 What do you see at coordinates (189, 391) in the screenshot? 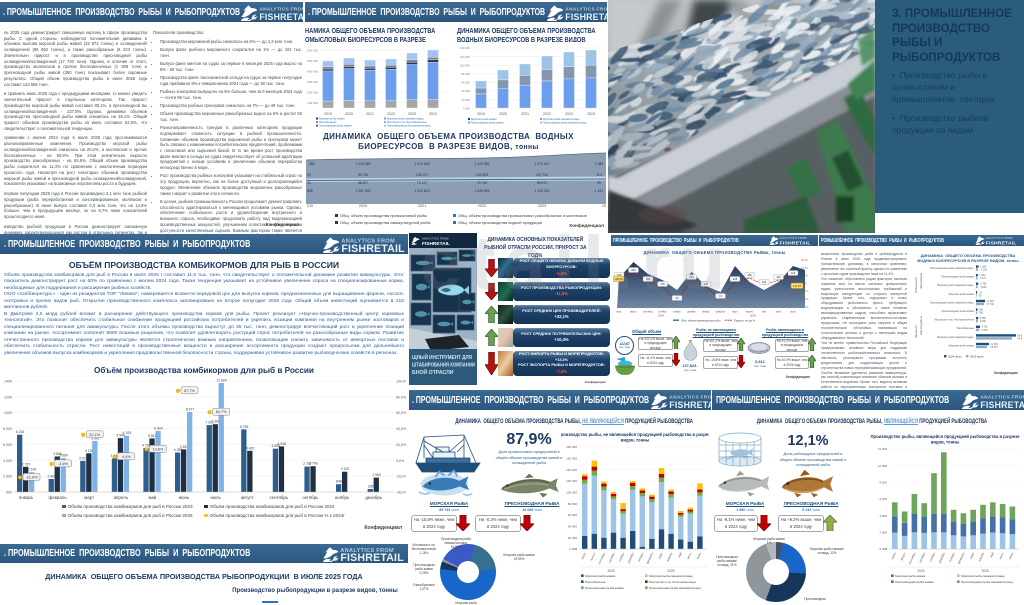
I see `svg-text: 87,7%` at bounding box center [189, 391].